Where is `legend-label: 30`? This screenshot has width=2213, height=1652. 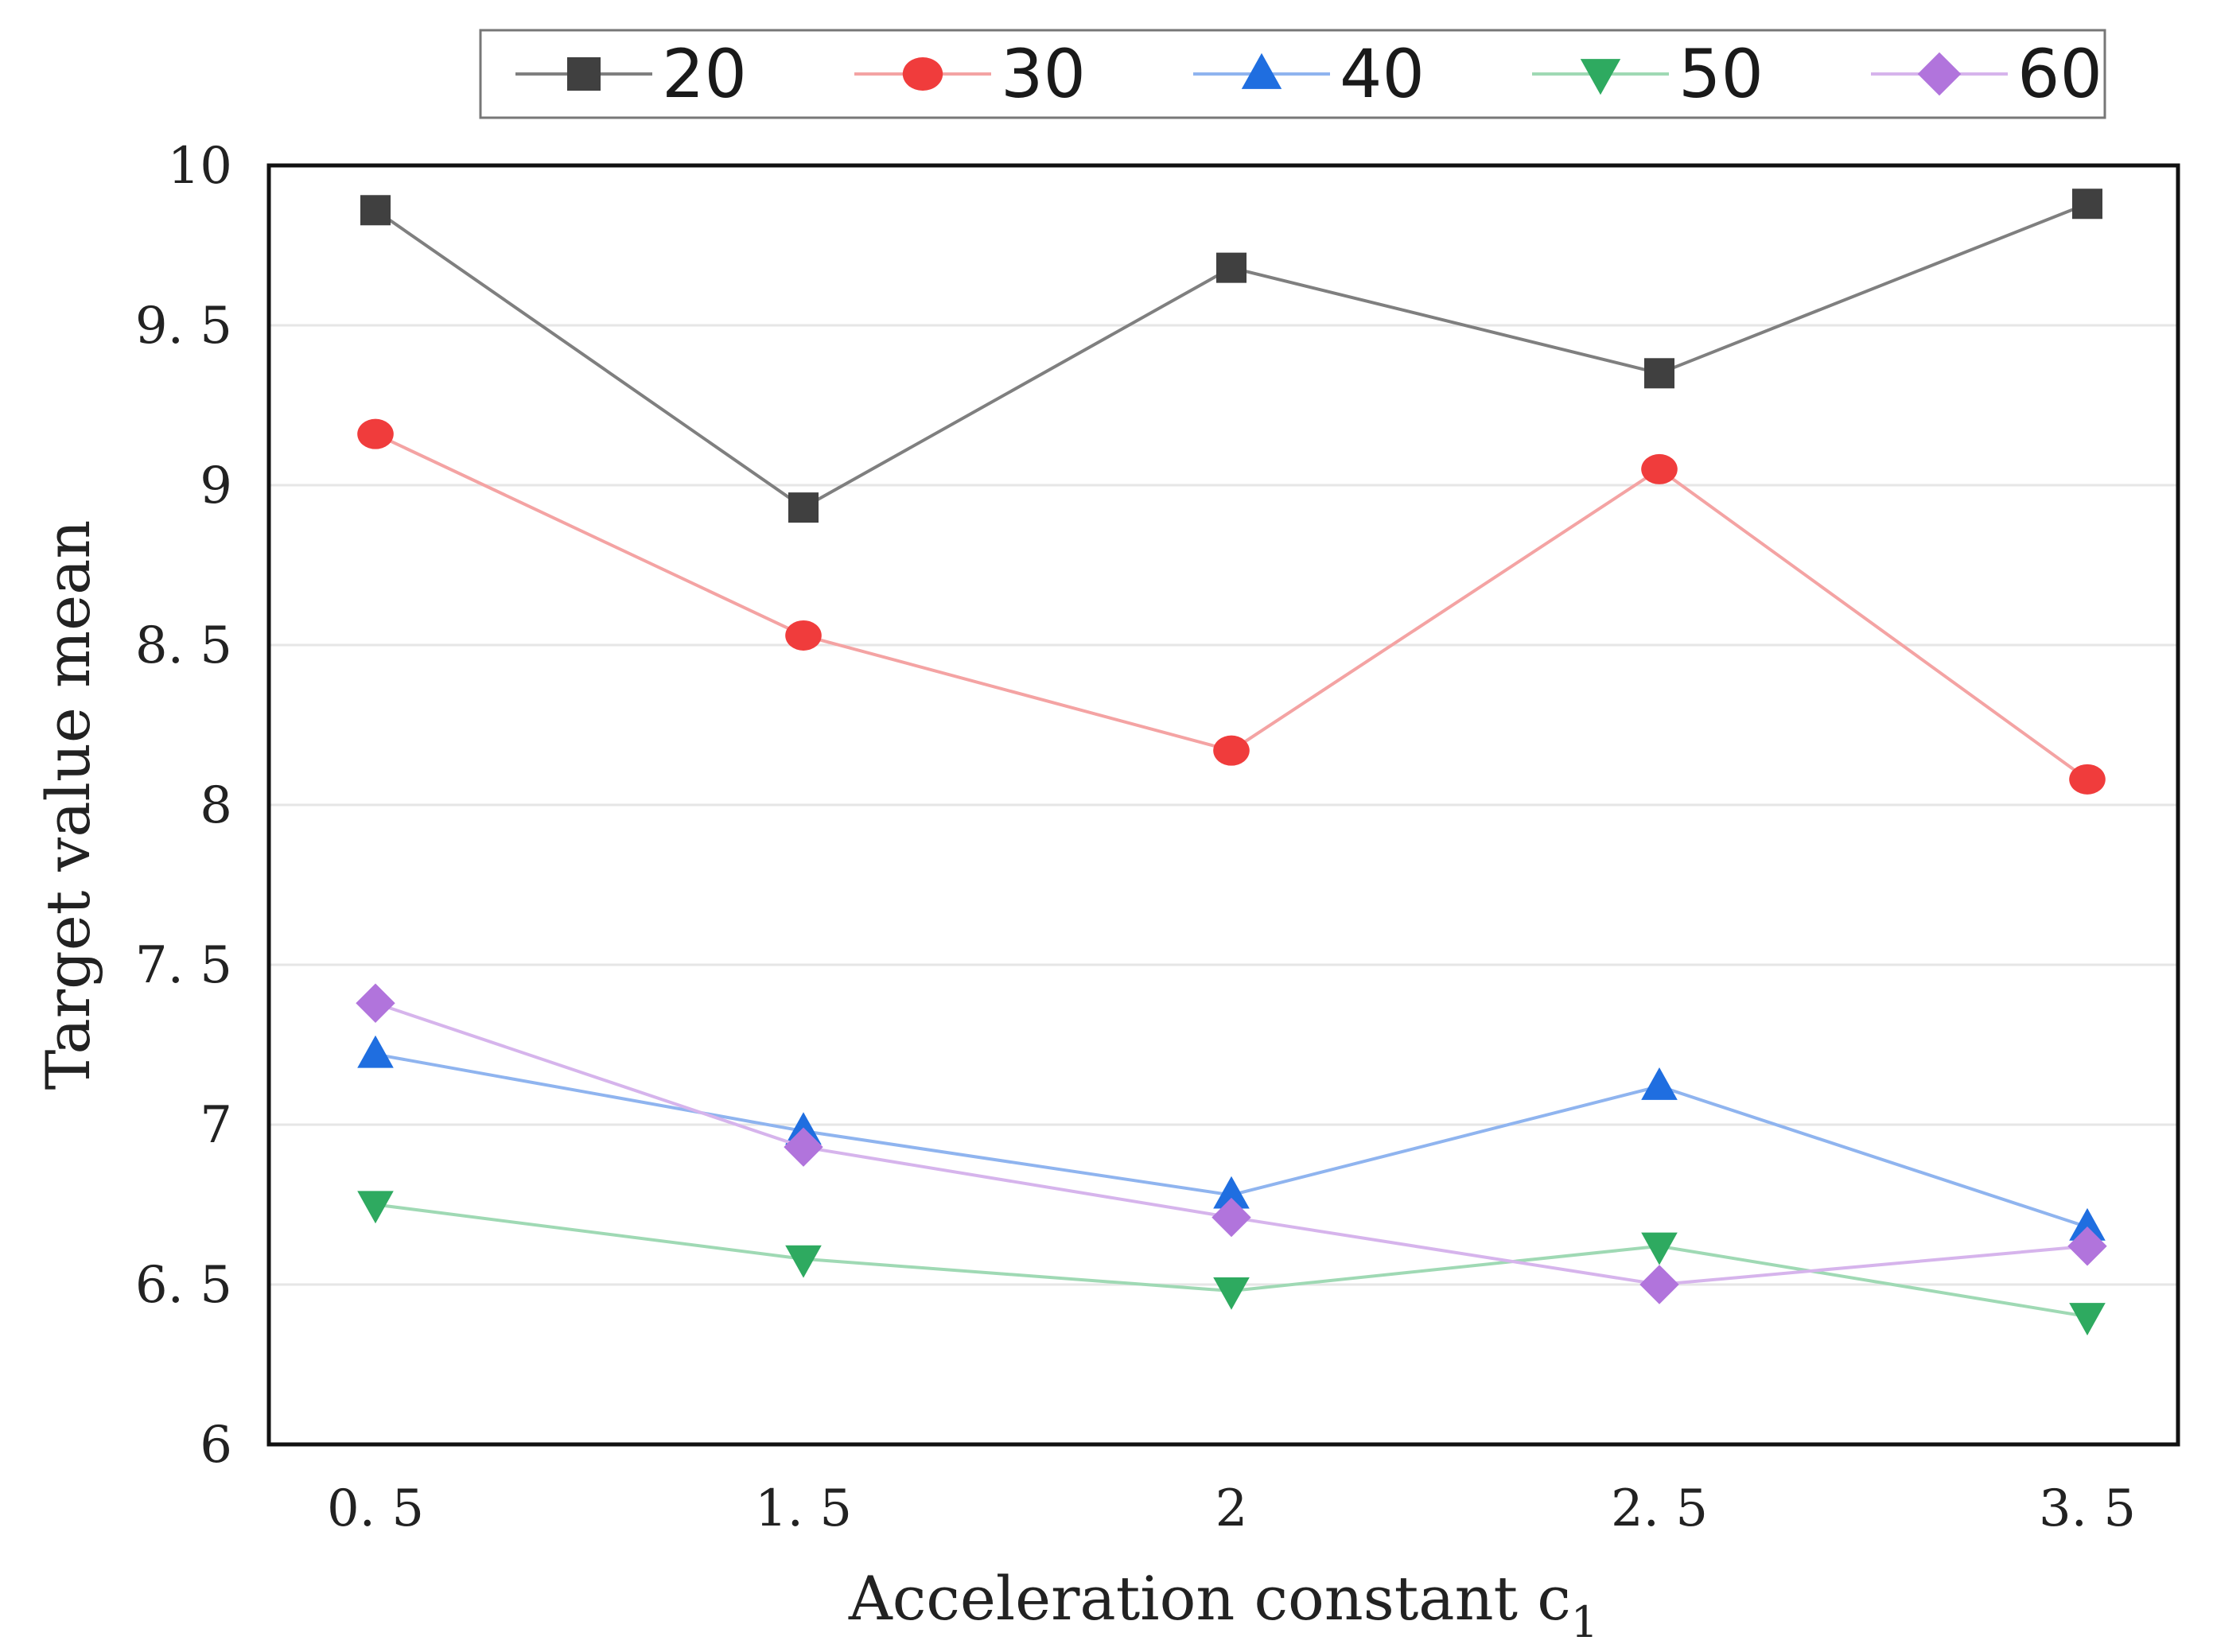 legend-label: 30 is located at coordinates (1043, 74).